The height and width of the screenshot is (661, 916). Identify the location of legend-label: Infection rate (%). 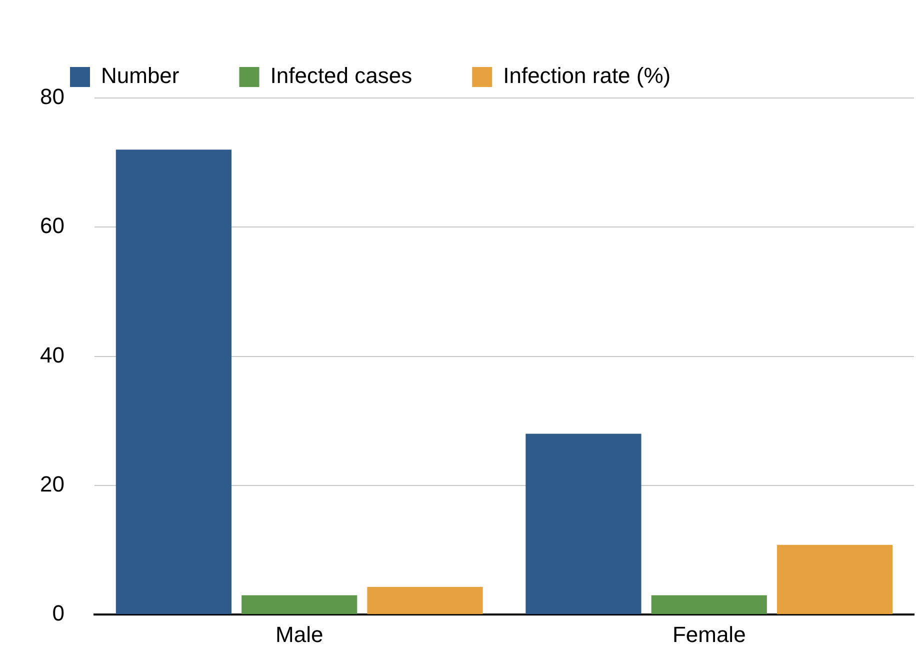
(587, 75).